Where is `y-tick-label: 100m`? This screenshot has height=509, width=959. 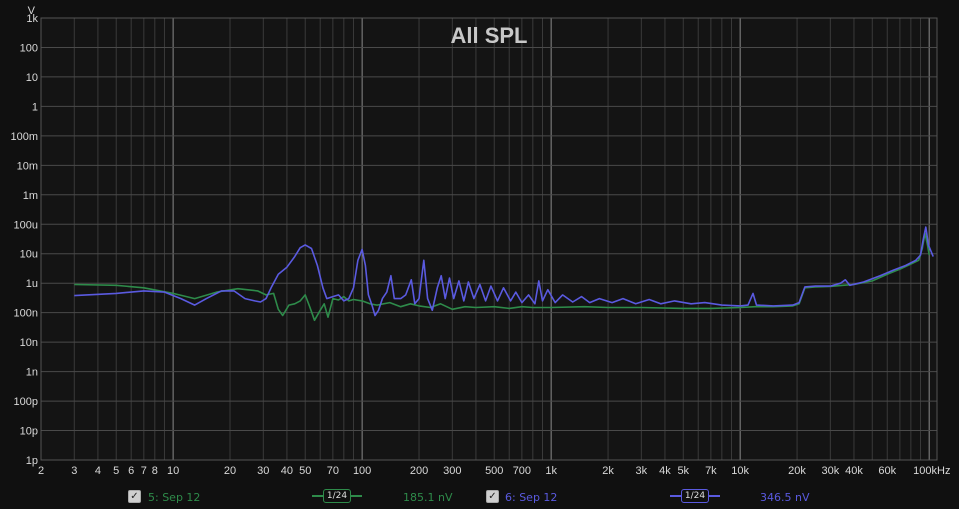
y-tick-label: 100m is located at coordinates (24, 137).